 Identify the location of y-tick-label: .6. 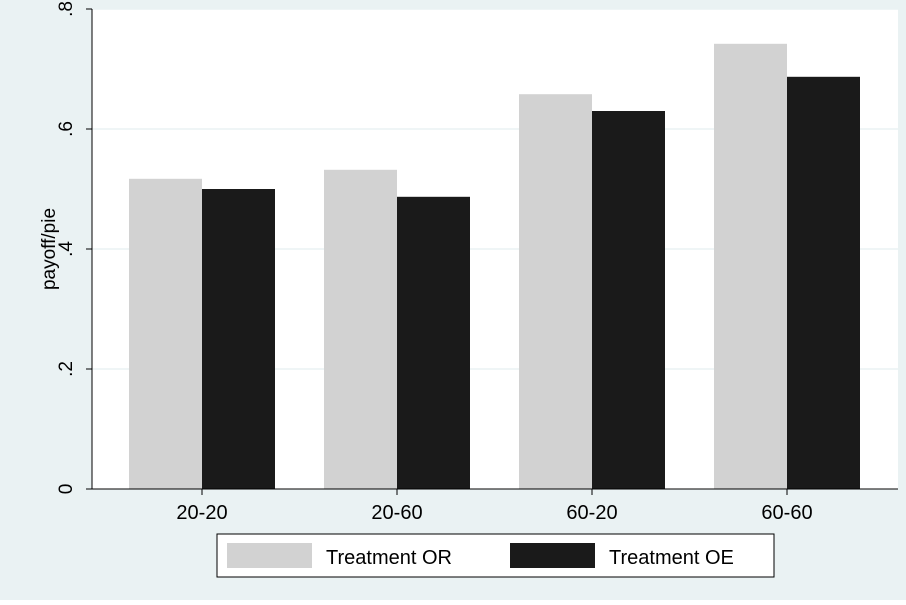
(66, 129).